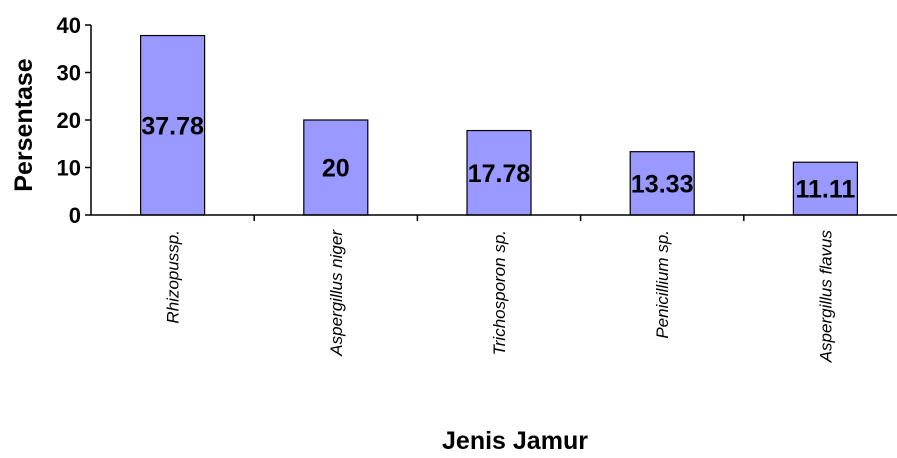 This screenshot has width=897, height=458. I want to click on y-tick-label: 0, so click(75, 215).